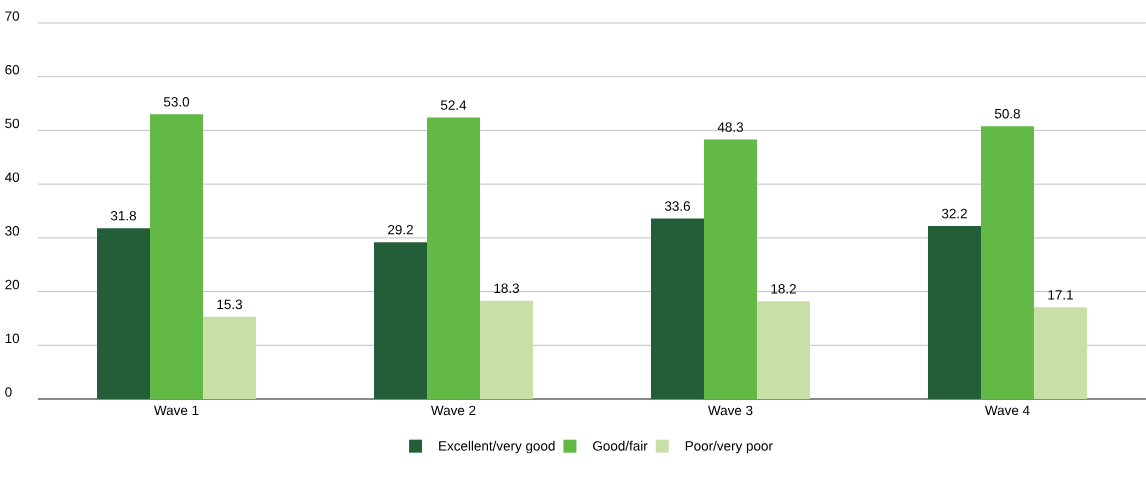 The width and height of the screenshot is (1146, 481). I want to click on y-tick-label: 30, so click(12, 231).